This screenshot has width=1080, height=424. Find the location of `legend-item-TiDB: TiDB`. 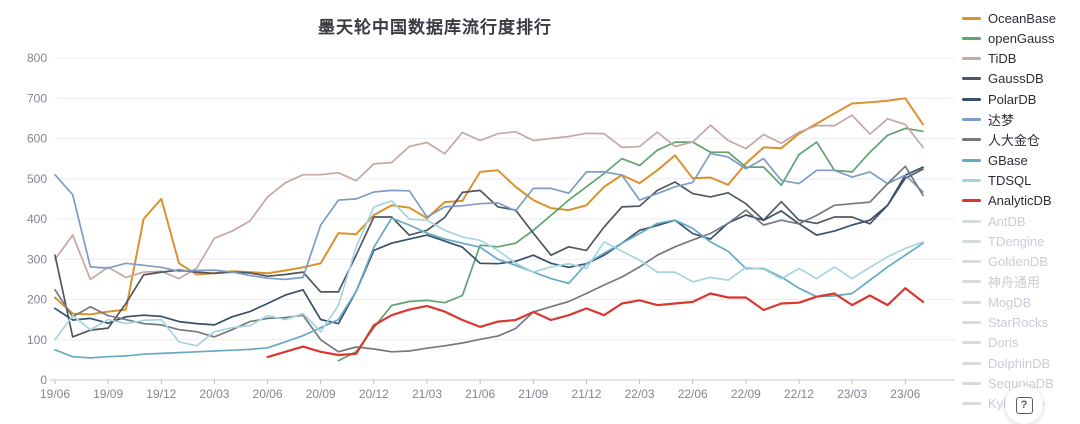

legend-item-TiDB: TiDB is located at coordinates (989, 59).